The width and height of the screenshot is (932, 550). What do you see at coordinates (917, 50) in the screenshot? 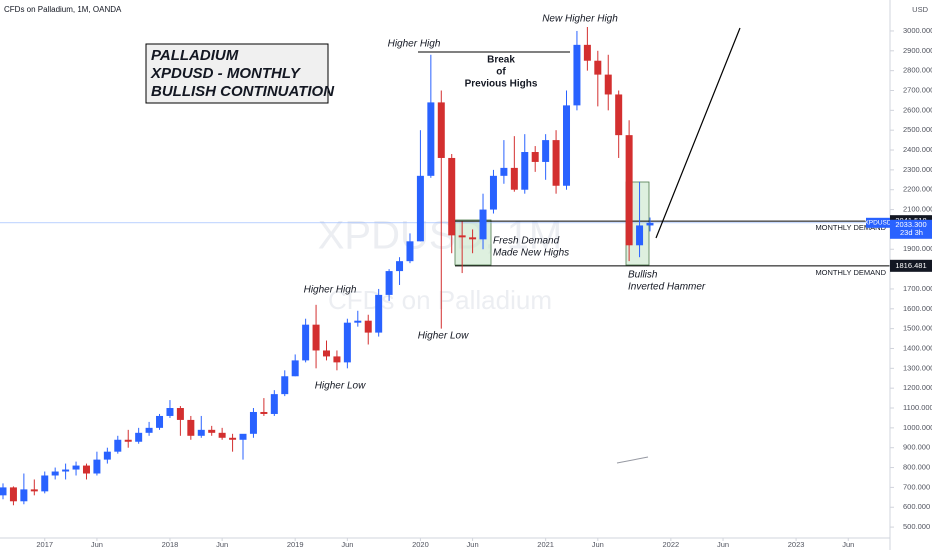
I see `y-tick-label: 2900.000` at bounding box center [917, 50].